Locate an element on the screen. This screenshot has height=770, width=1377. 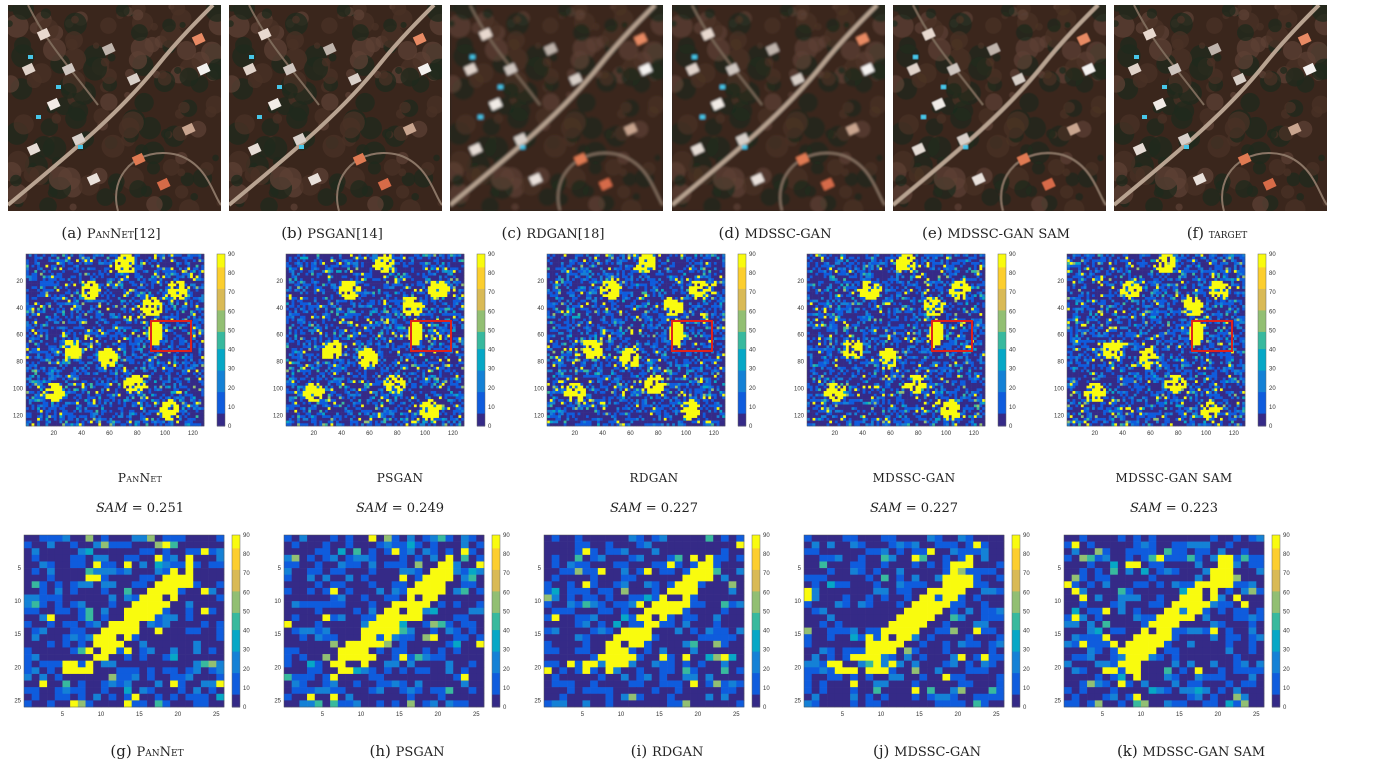
caption-a: (a) PanNet[12] is located at coordinates (113, 233).